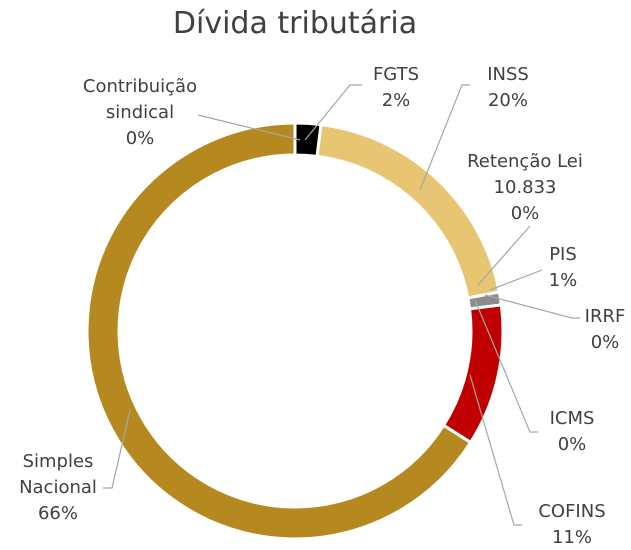 This screenshot has width=631, height=550. What do you see at coordinates (295, 23) in the screenshot?
I see `chart-title: Dívida tributária` at bounding box center [295, 23].